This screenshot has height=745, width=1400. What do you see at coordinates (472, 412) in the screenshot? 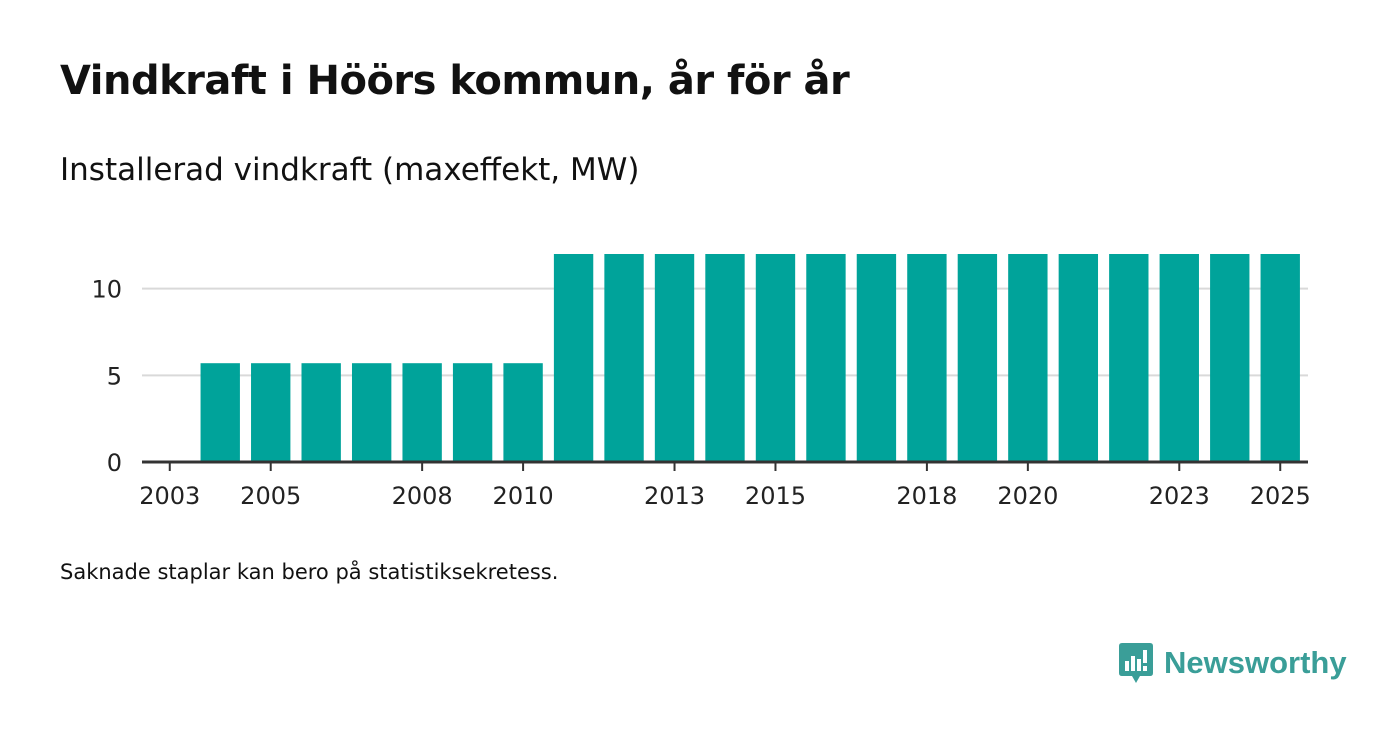
I see `bar-2009` at bounding box center [472, 412].